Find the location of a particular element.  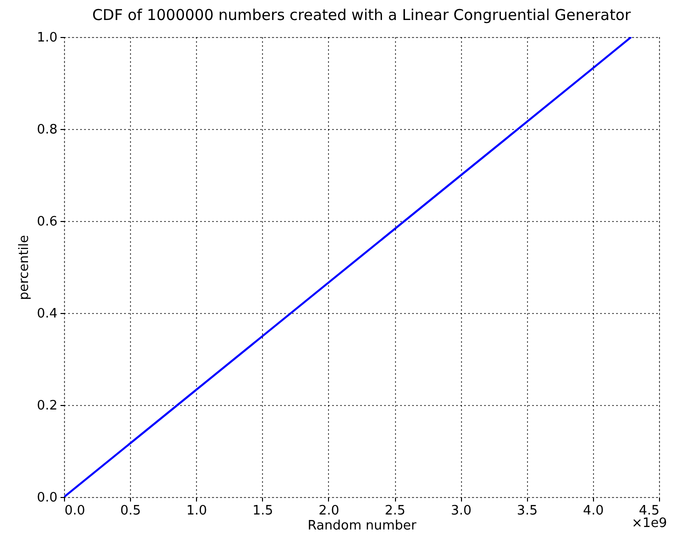

chart-title: CDF of 1000000 numbers created with a Linear Congruential Generator is located at coordinates (362, 15).